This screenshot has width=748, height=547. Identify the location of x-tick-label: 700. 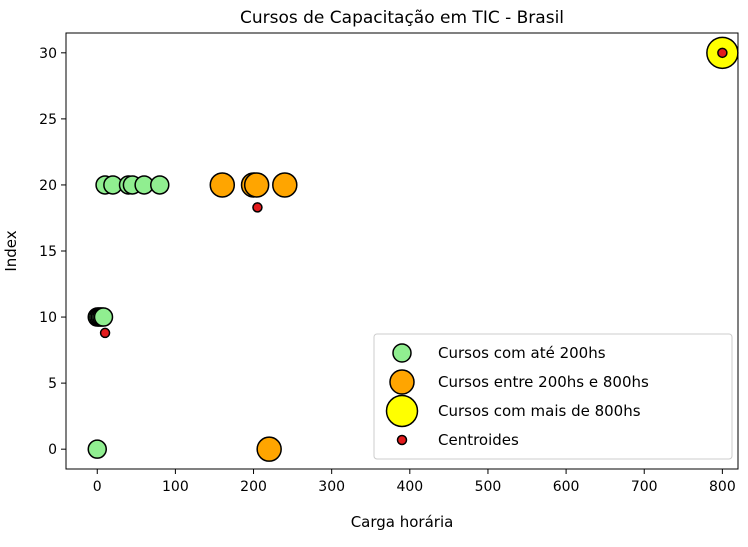
(644, 487).